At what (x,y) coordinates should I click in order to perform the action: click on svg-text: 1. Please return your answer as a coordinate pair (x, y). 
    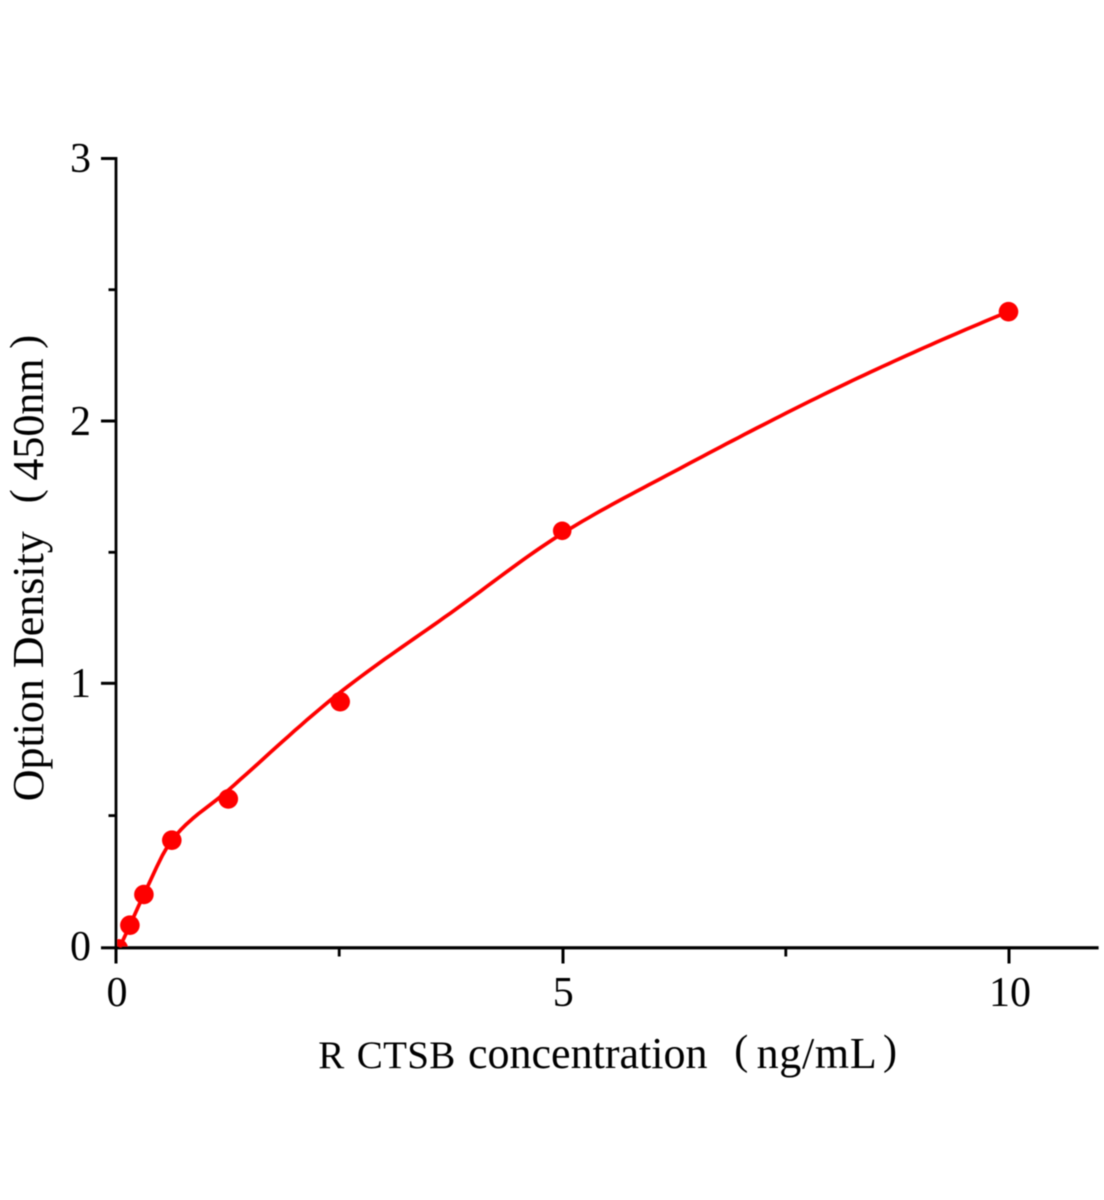
    Looking at the image, I should click on (80, 684).